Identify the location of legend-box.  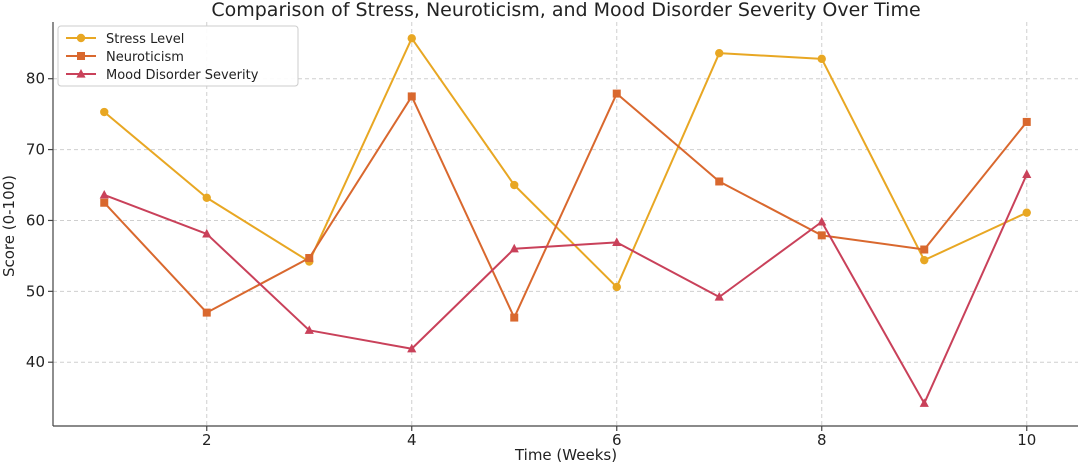
(178, 56).